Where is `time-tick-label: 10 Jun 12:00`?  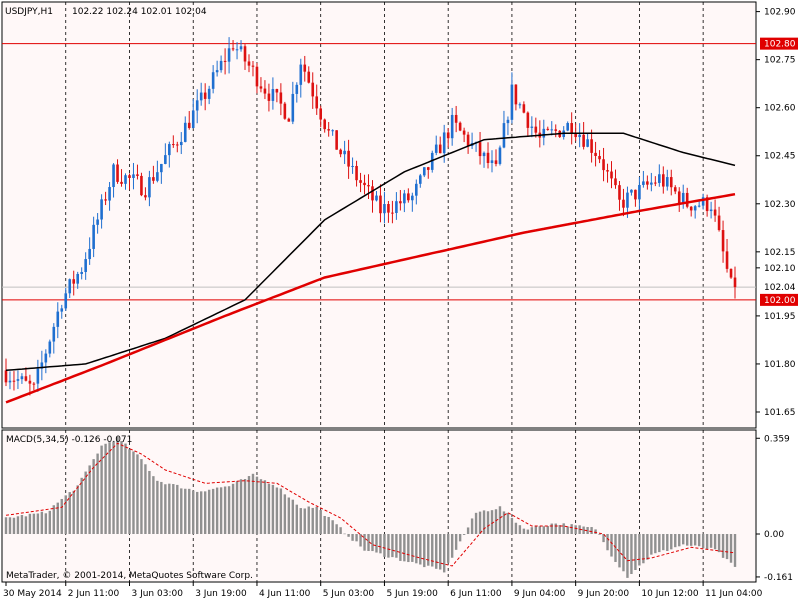 time-tick-label: 10 Jun 12:00 is located at coordinates (669, 594).